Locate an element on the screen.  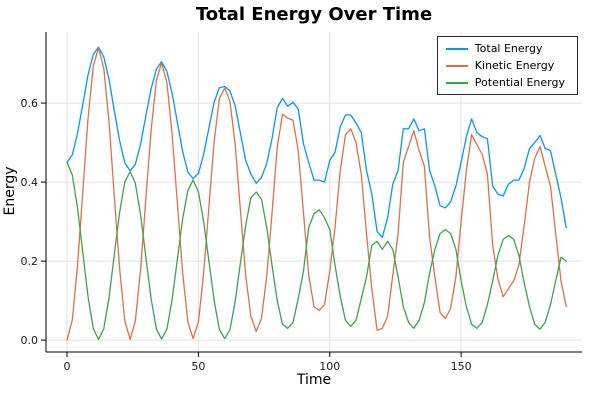
svg-text: 0 is located at coordinates (67, 366).